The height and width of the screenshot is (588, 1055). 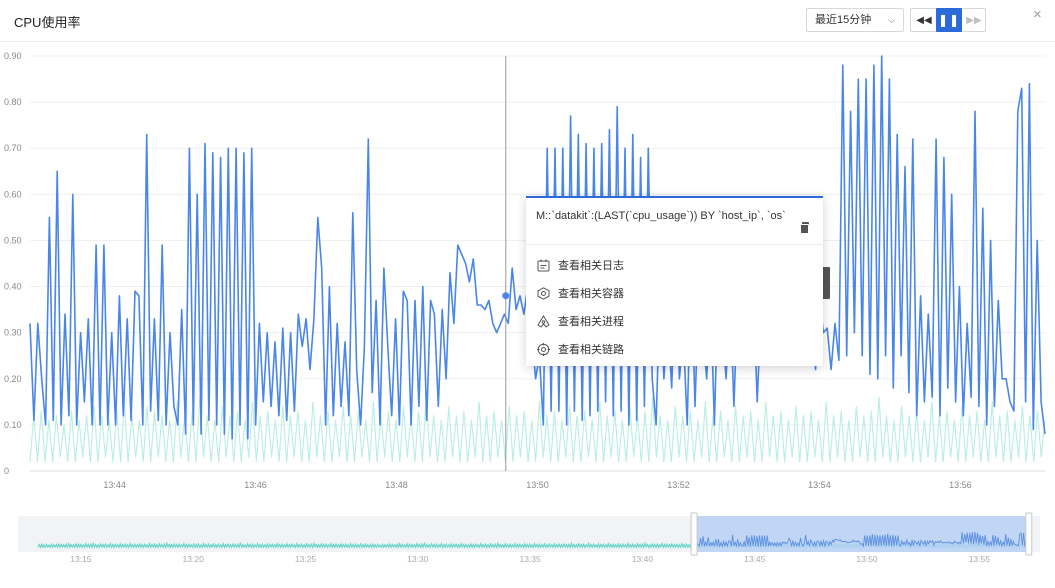 What do you see at coordinates (591, 294) in the screenshot?
I see `menu-item-label: 查看相关容器` at bounding box center [591, 294].